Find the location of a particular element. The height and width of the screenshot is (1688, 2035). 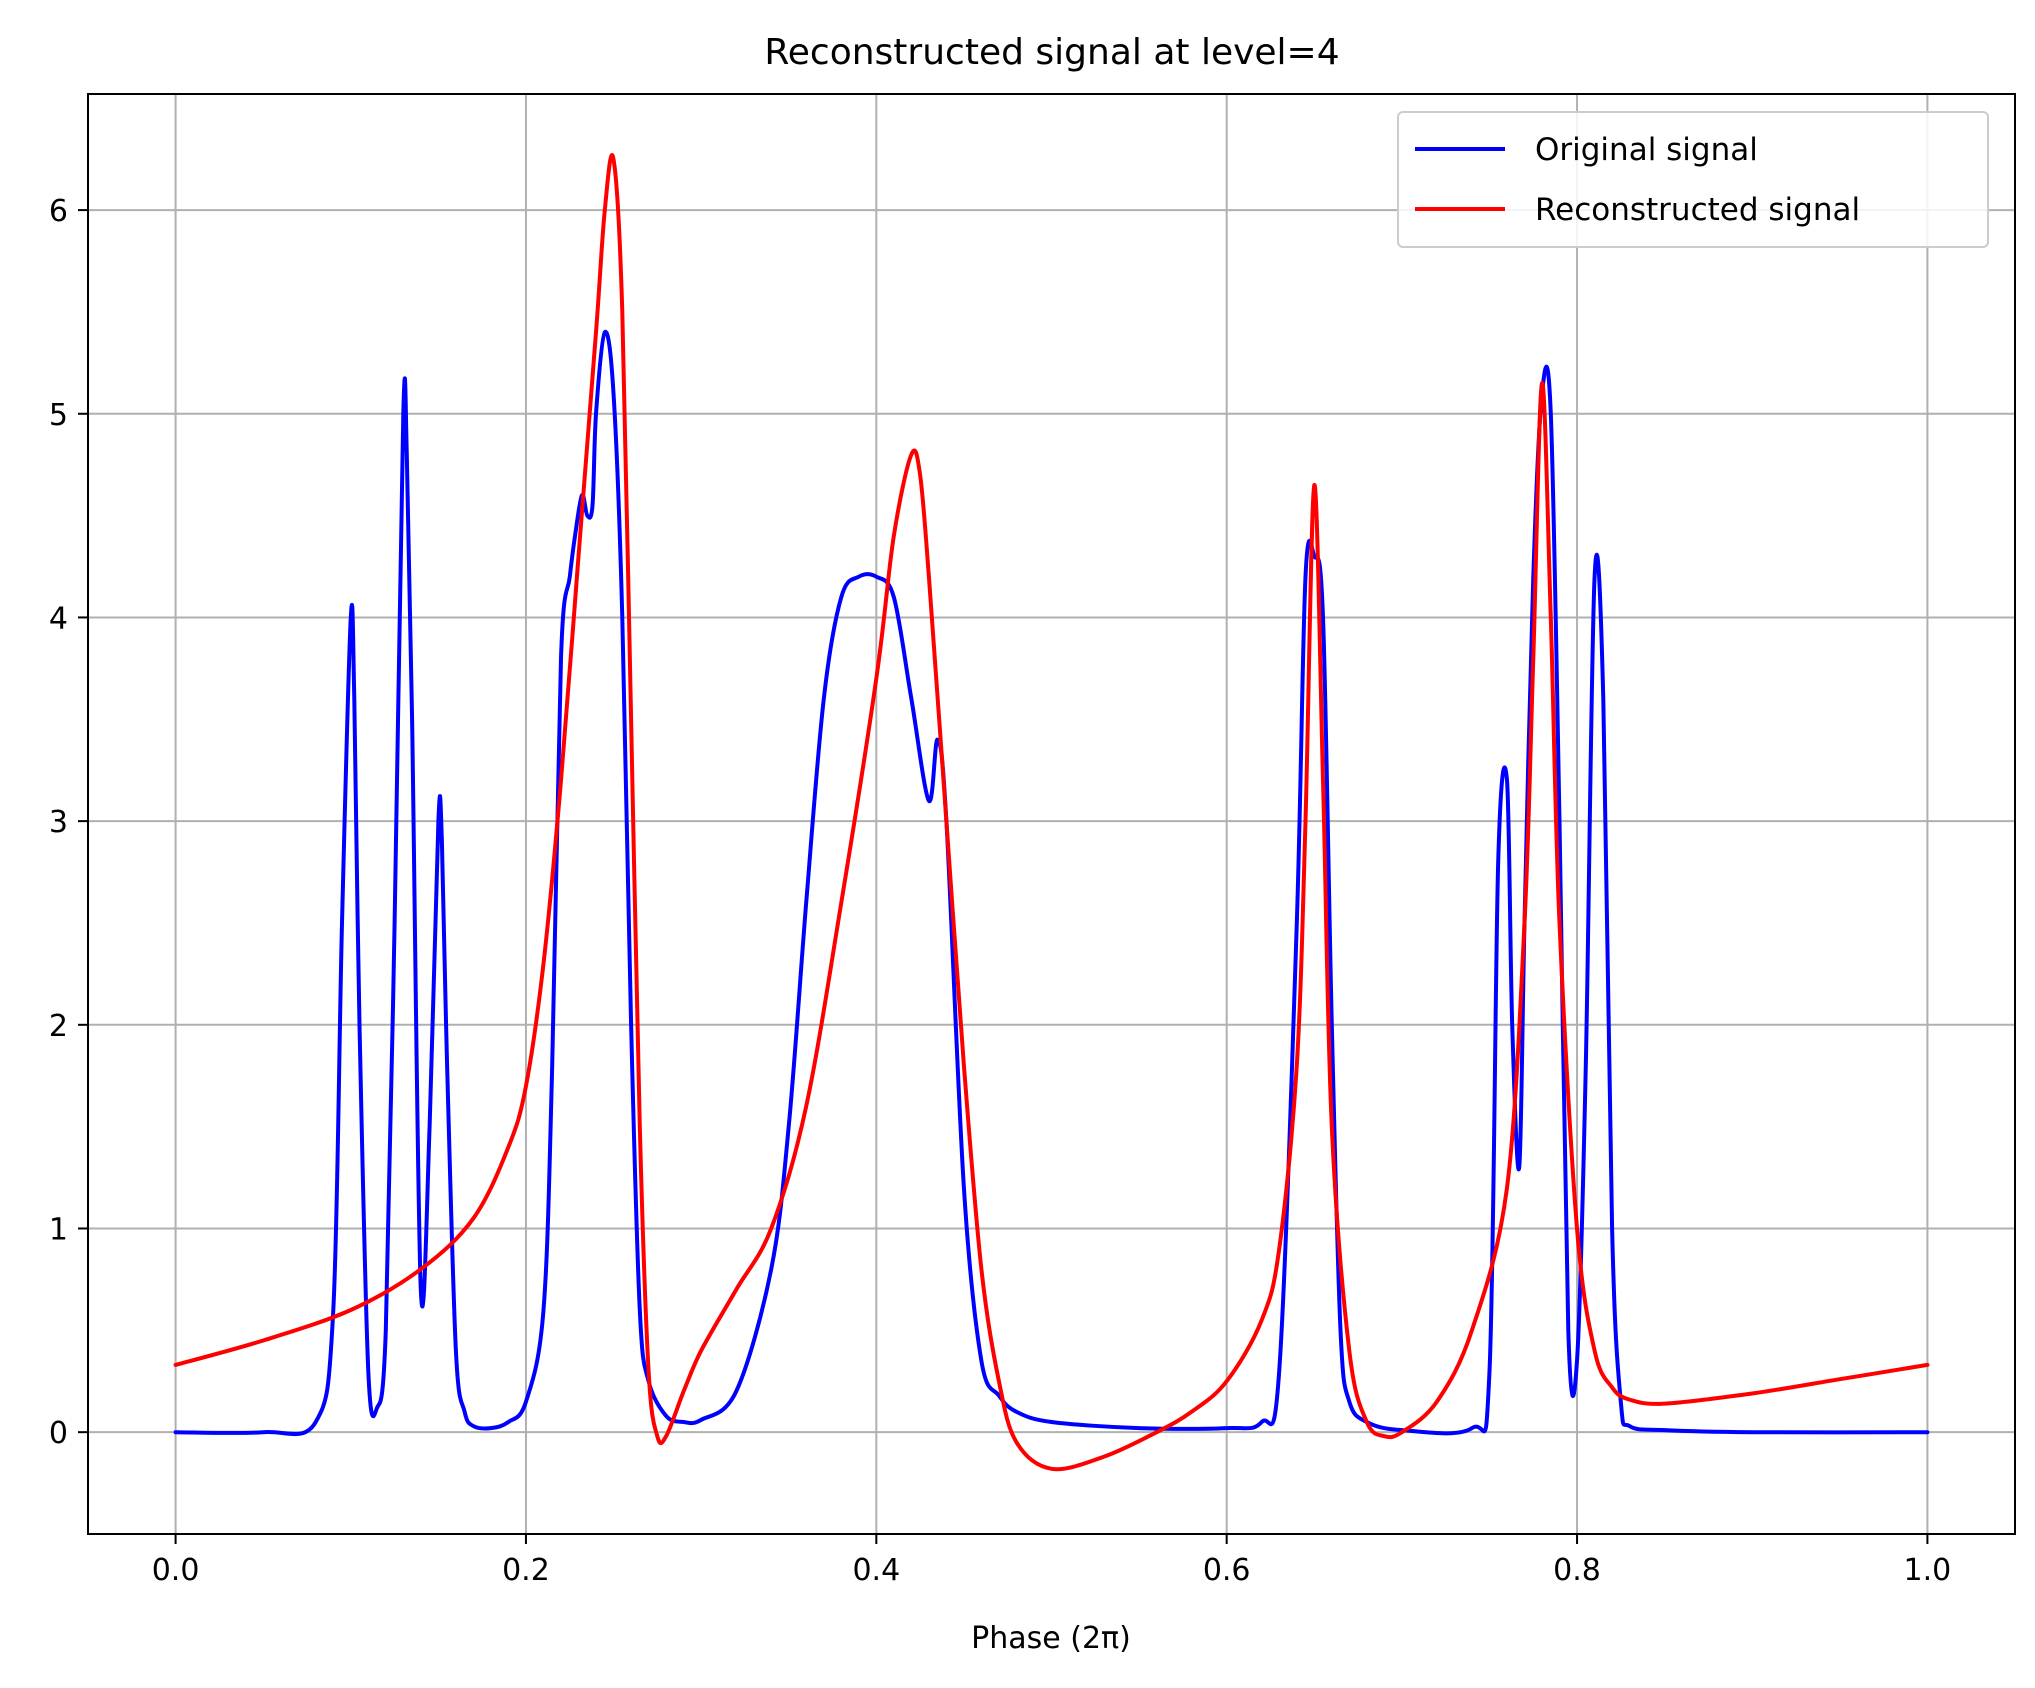

legend-label-reconstructed: Reconstructed signal is located at coordinates (1697, 210).